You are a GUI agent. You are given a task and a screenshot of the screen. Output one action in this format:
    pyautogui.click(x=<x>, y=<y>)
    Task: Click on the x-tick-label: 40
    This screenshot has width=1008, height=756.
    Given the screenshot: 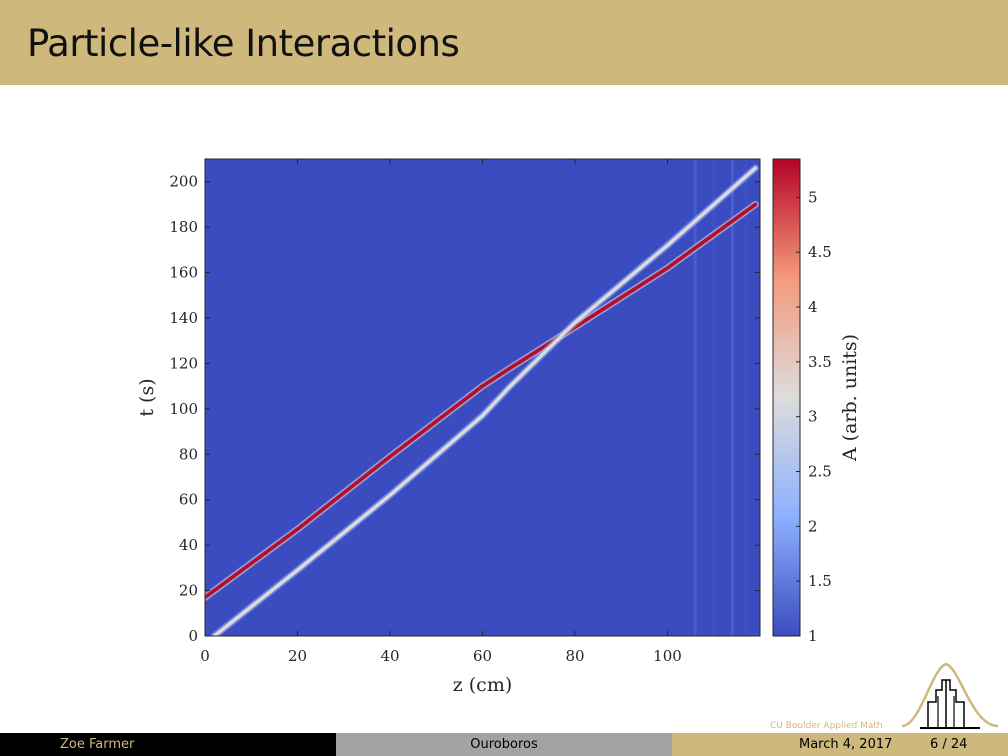 What is the action you would take?
    pyautogui.click(x=389, y=656)
    